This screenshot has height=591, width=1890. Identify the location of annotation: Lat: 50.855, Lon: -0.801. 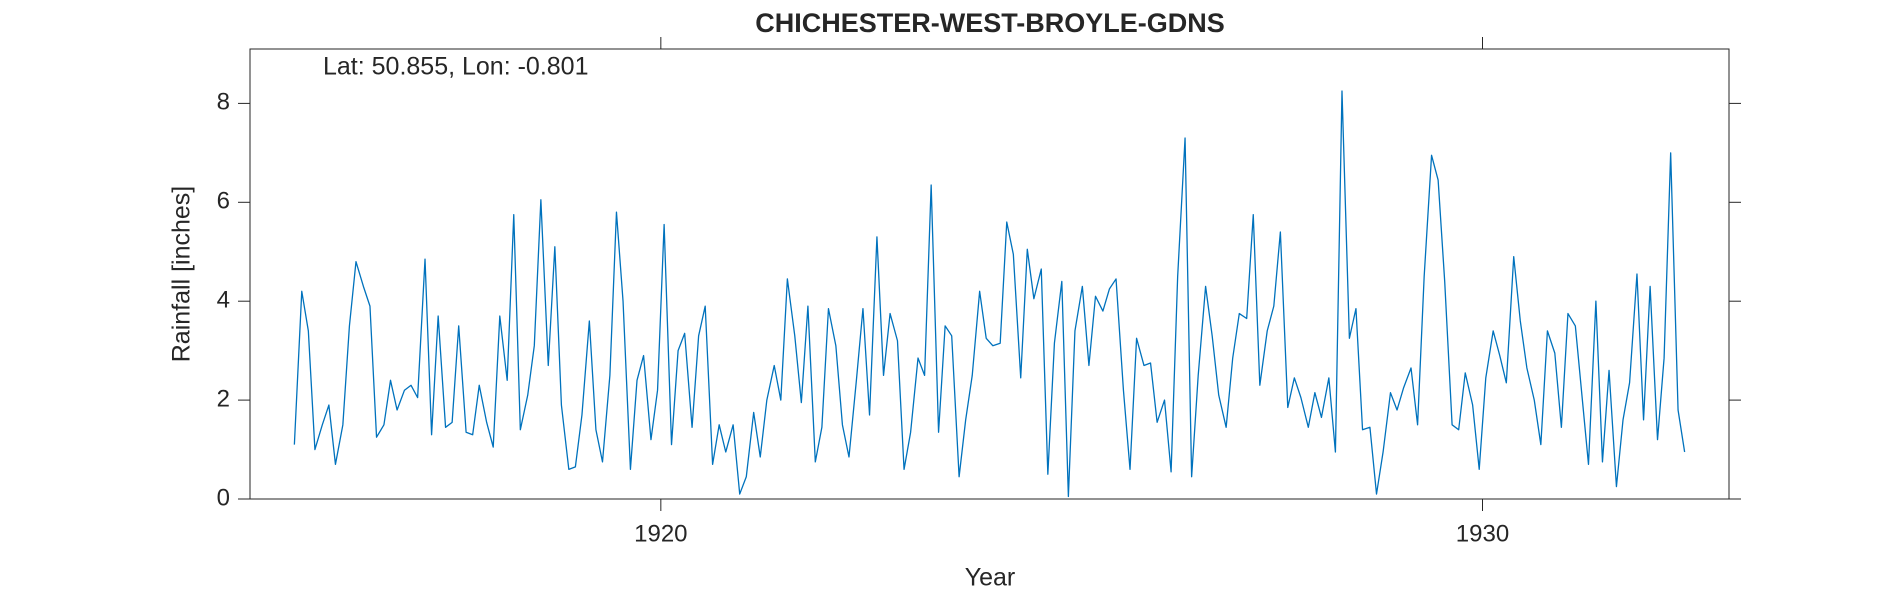
(456, 67).